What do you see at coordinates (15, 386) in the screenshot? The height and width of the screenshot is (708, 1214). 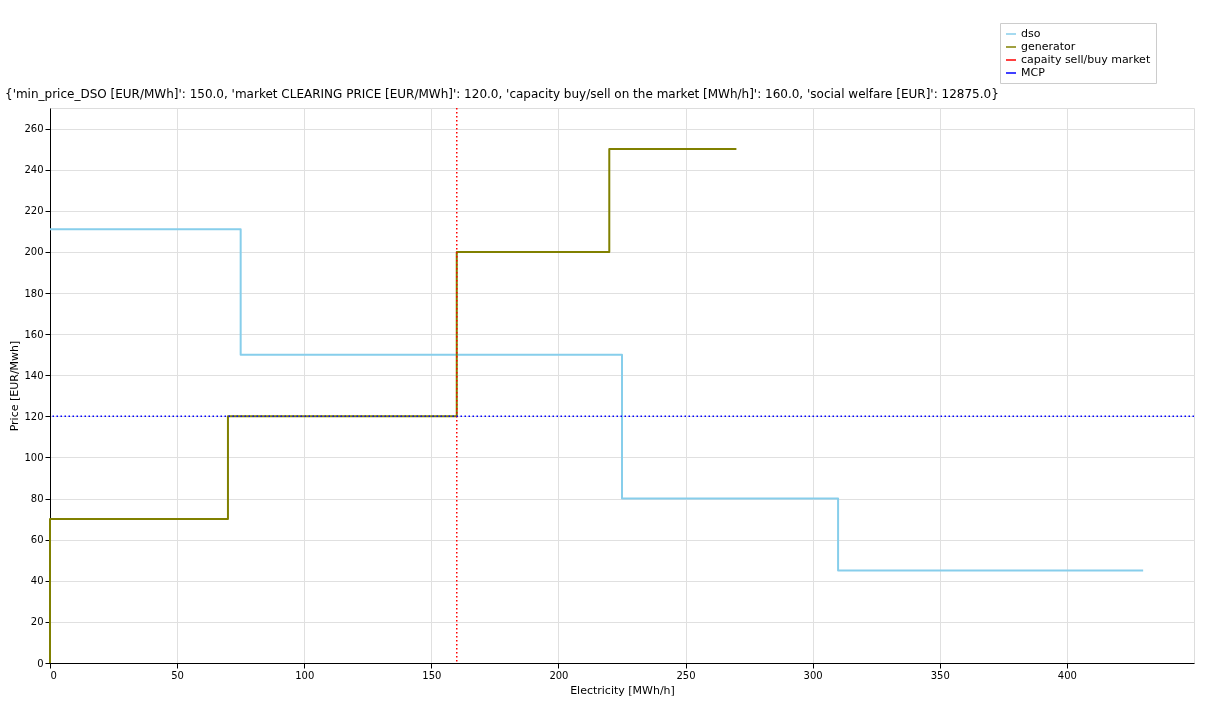 I see `y-axis-title: Price [EUR/Mwh]` at bounding box center [15, 386].